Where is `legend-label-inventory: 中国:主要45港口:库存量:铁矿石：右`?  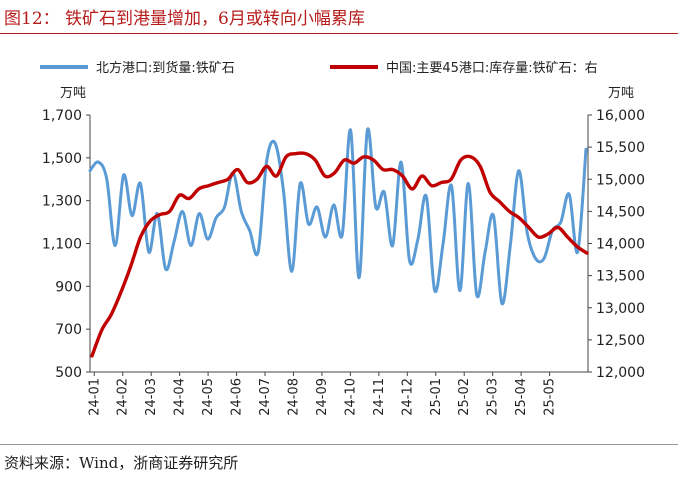
legend-label-inventory: 中国:主要45港口:库存量:铁矿石：右 is located at coordinates (492, 68).